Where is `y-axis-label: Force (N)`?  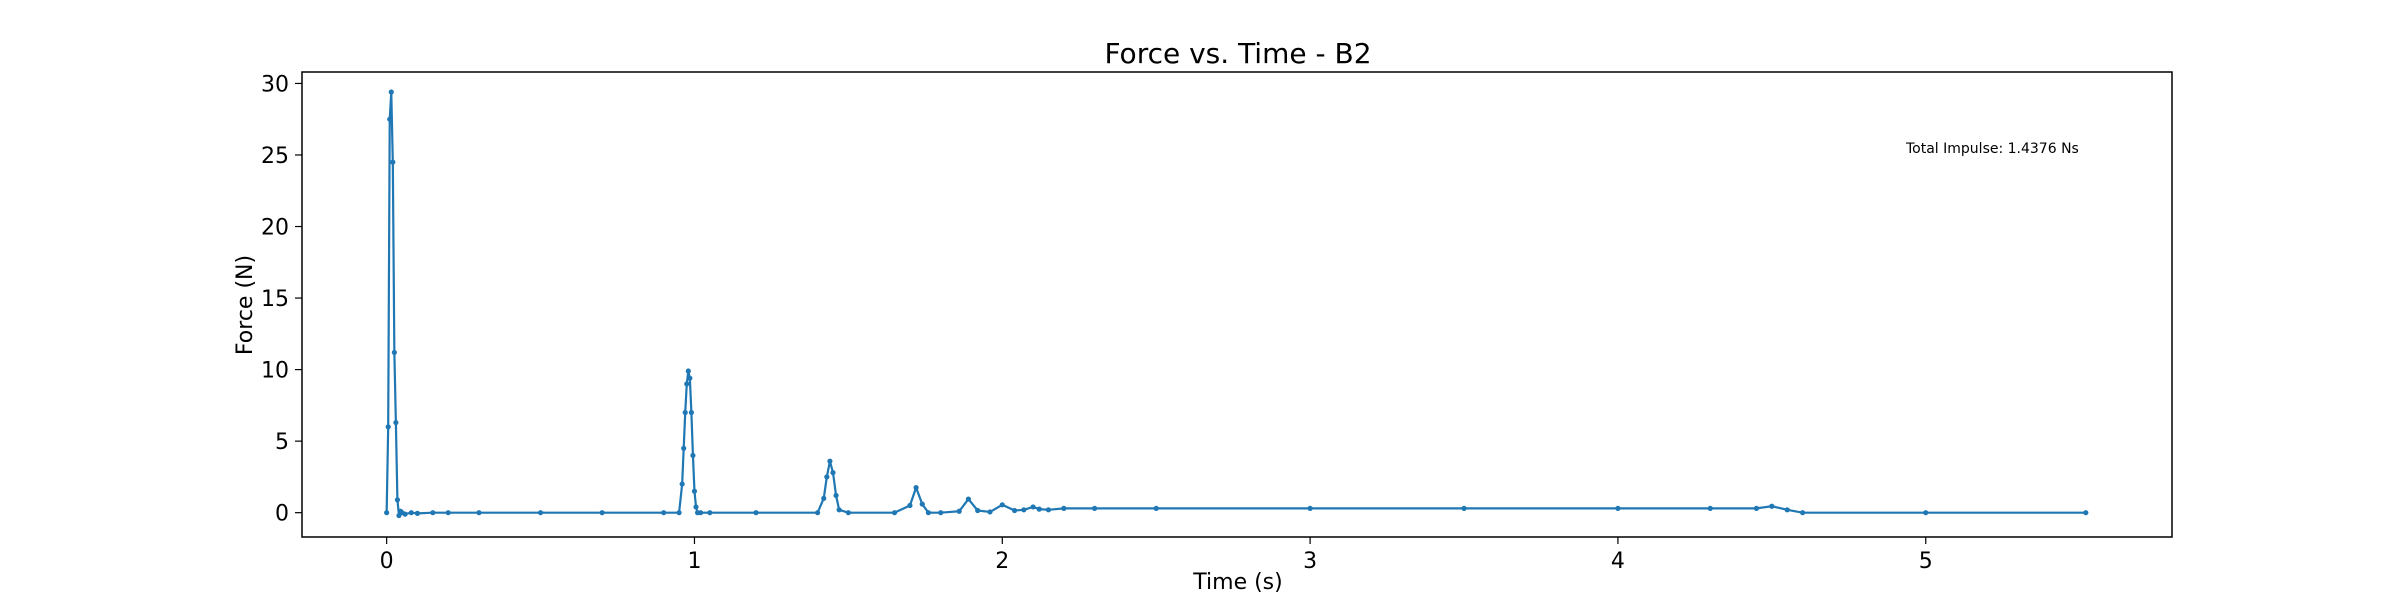
y-axis-label: Force (N) is located at coordinates (245, 305).